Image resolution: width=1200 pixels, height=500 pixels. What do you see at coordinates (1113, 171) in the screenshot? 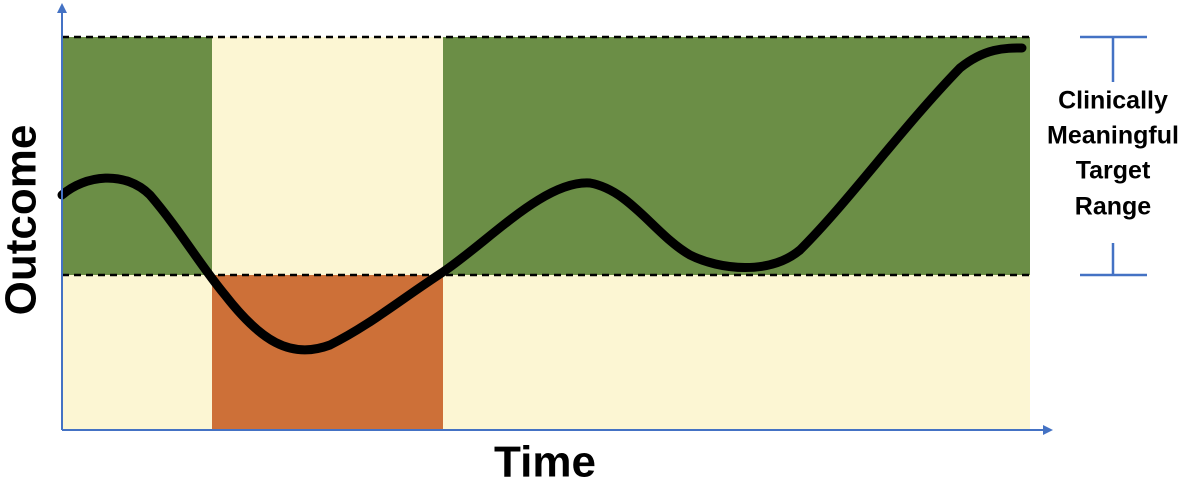
I see `range-label: Target` at bounding box center [1113, 171].